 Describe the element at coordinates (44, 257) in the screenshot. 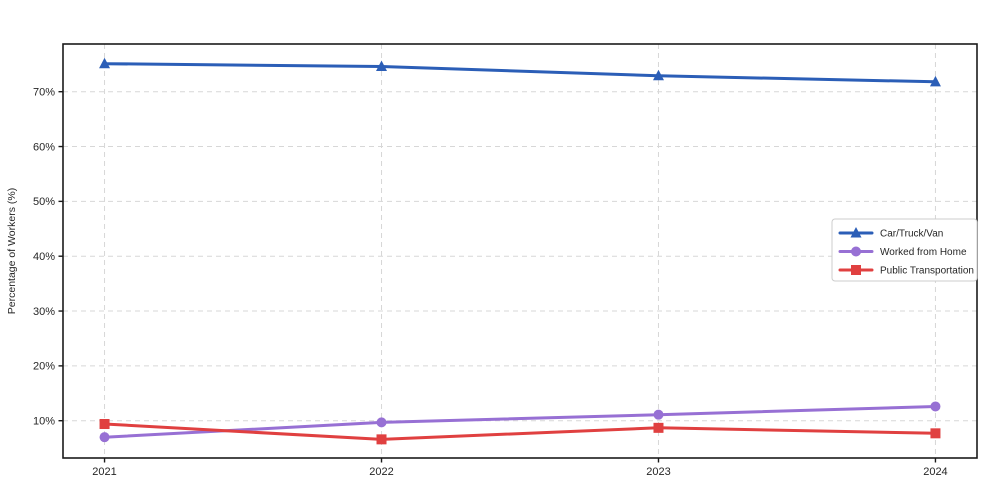

I see `y-tick-label: 40%` at that location.